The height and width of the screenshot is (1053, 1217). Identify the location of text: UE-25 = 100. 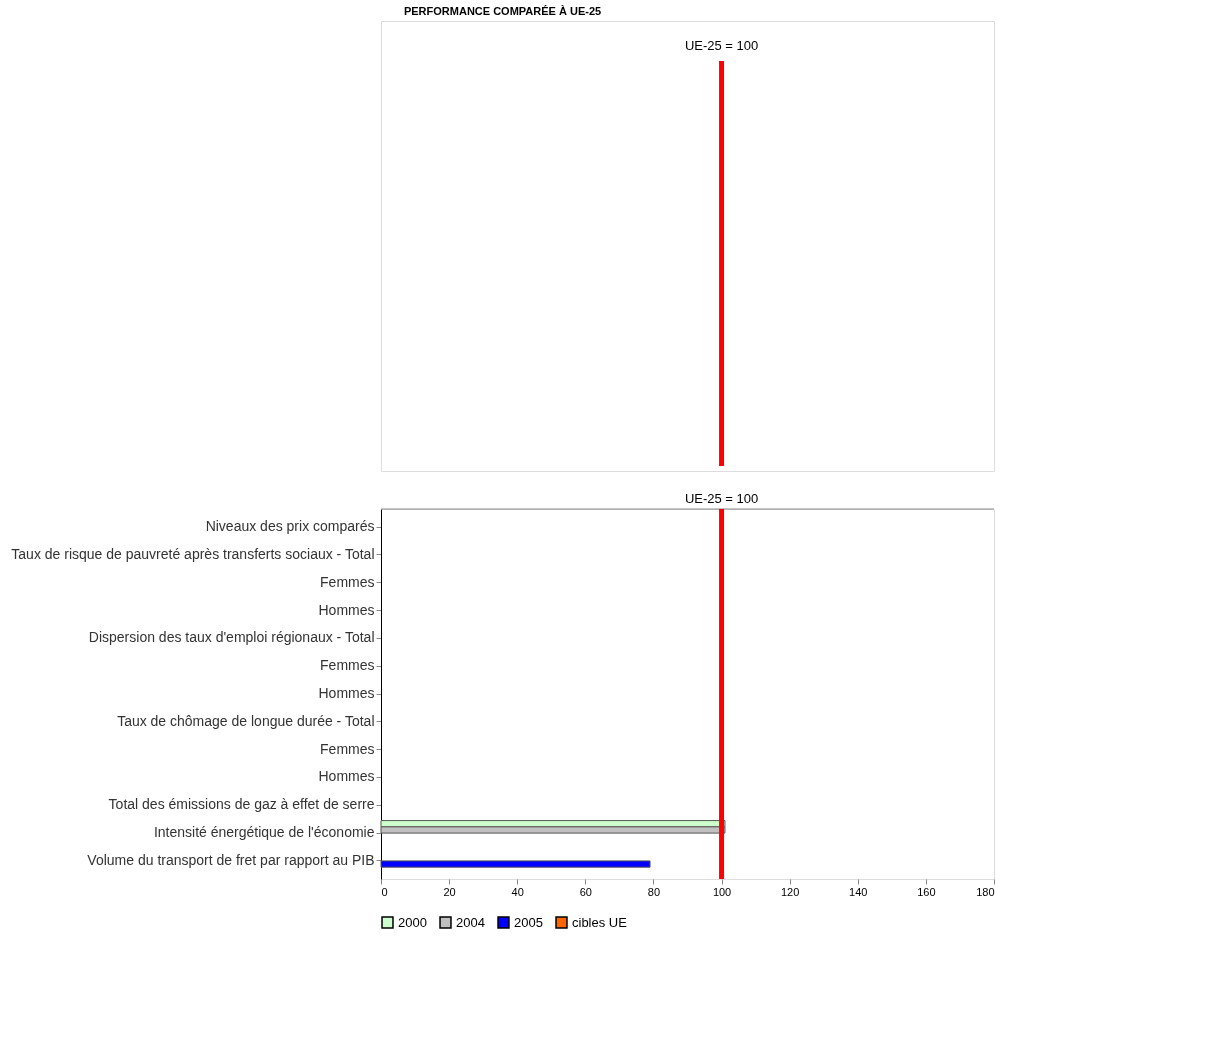
(721, 45).